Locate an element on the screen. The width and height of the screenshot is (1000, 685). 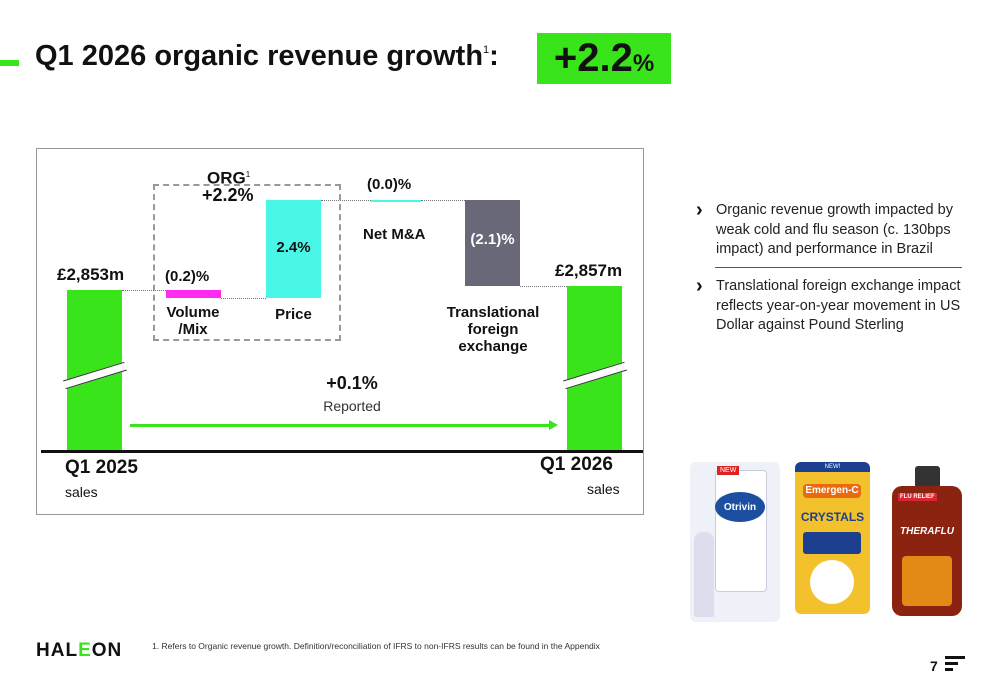
bar-volume is located at coordinates (193, 294).